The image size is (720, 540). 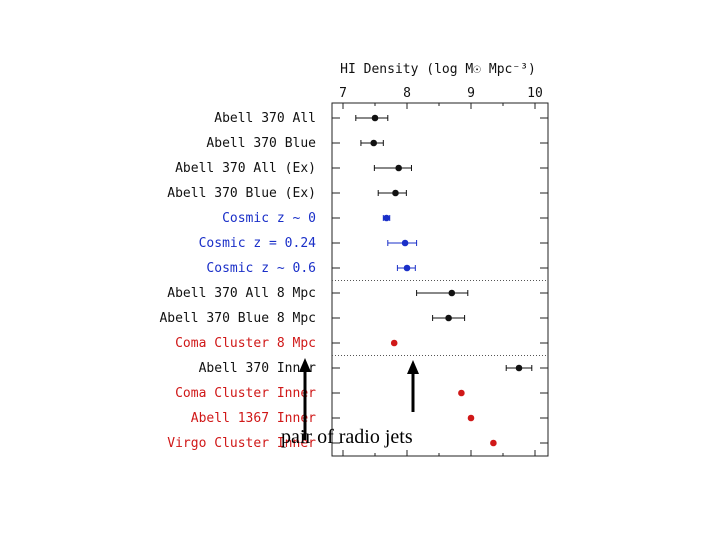 What do you see at coordinates (441, 93) in the screenshot?
I see `x-tick-labels: 7 8 9 10` at bounding box center [441, 93].